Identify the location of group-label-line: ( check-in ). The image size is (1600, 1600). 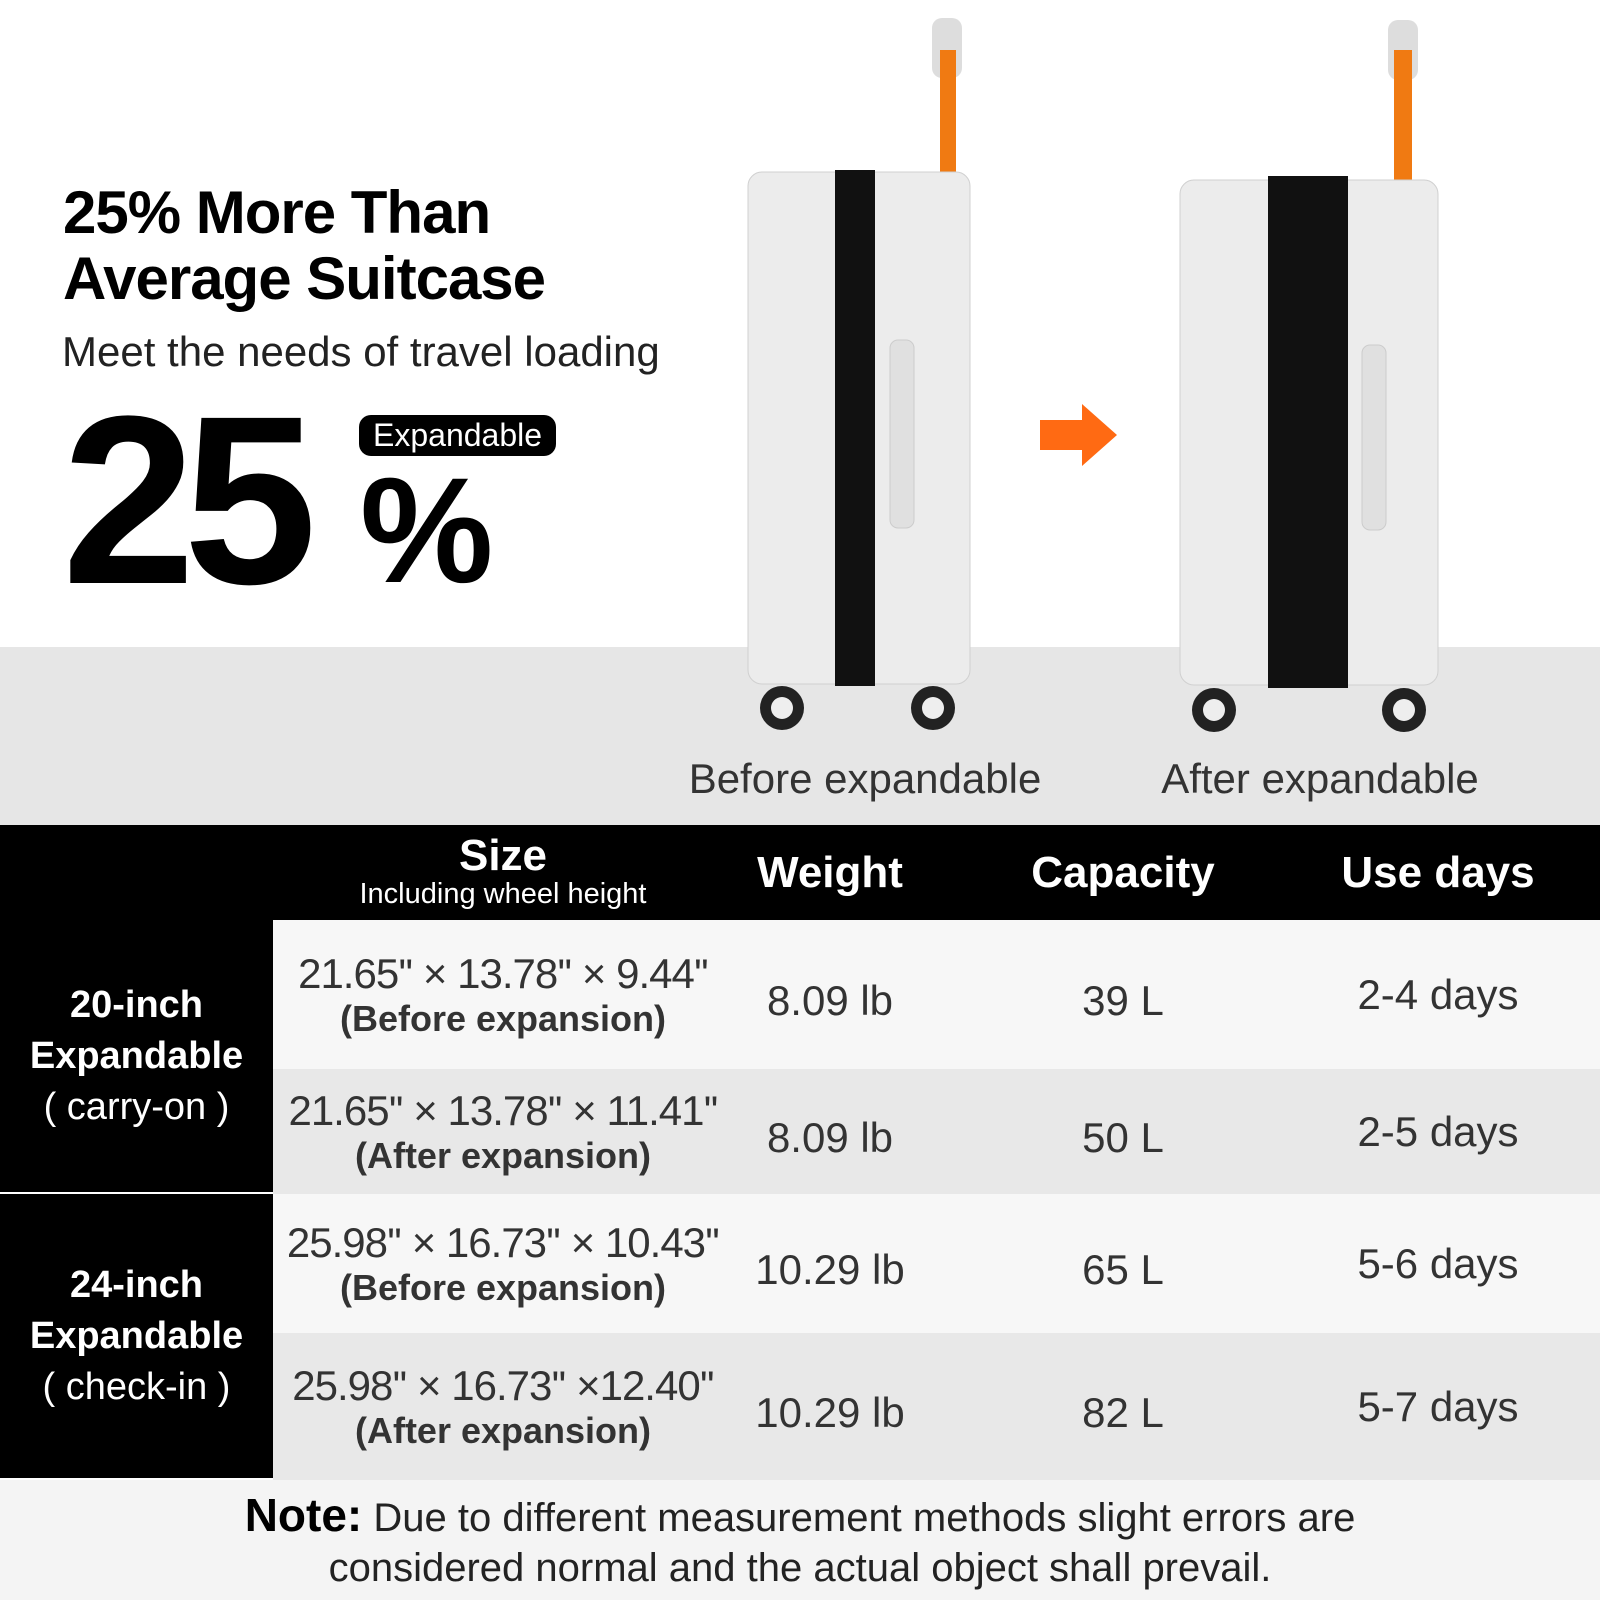
(136, 1386).